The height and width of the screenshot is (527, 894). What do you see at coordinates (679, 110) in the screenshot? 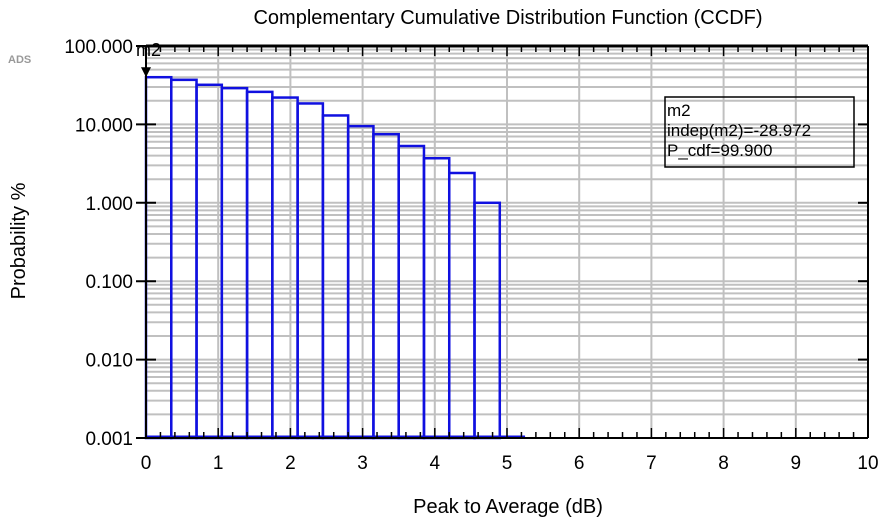
I see `readout-line: m2` at bounding box center [679, 110].